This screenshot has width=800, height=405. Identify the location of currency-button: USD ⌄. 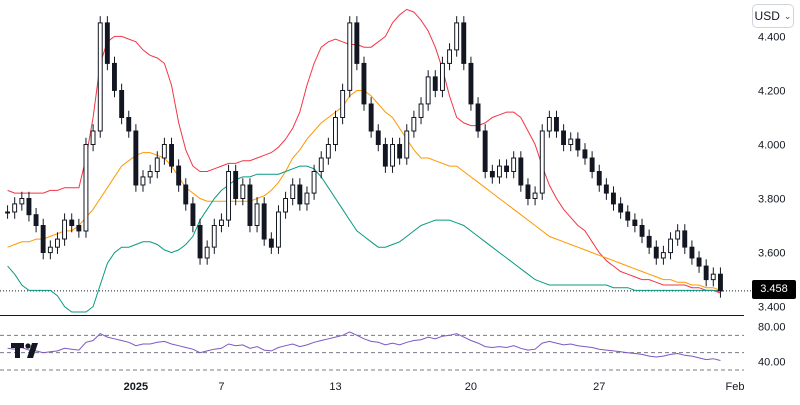
(773, 16).